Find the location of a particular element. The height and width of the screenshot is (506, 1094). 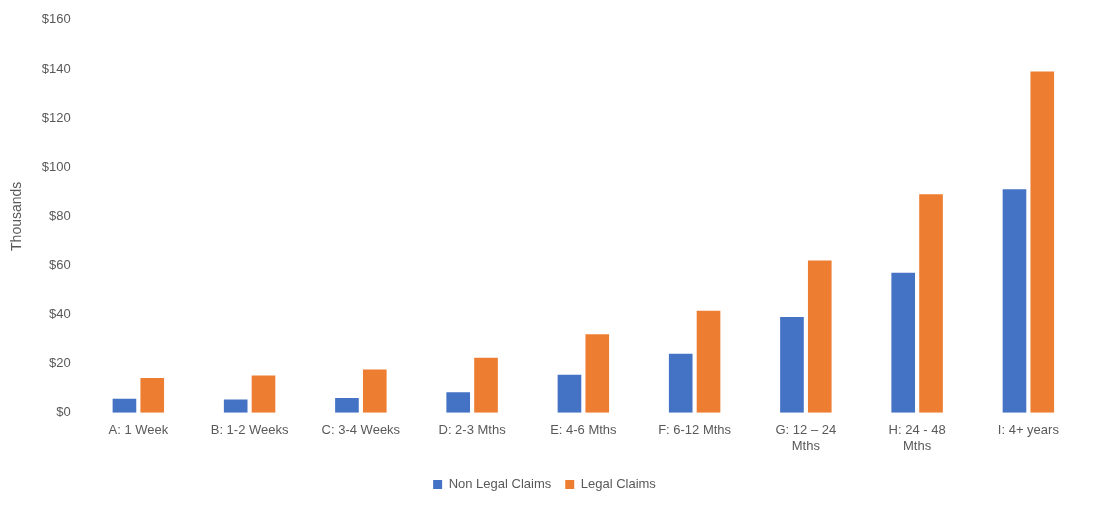

x-tick-label: G: 12 – 24 Mths is located at coordinates (806, 437).